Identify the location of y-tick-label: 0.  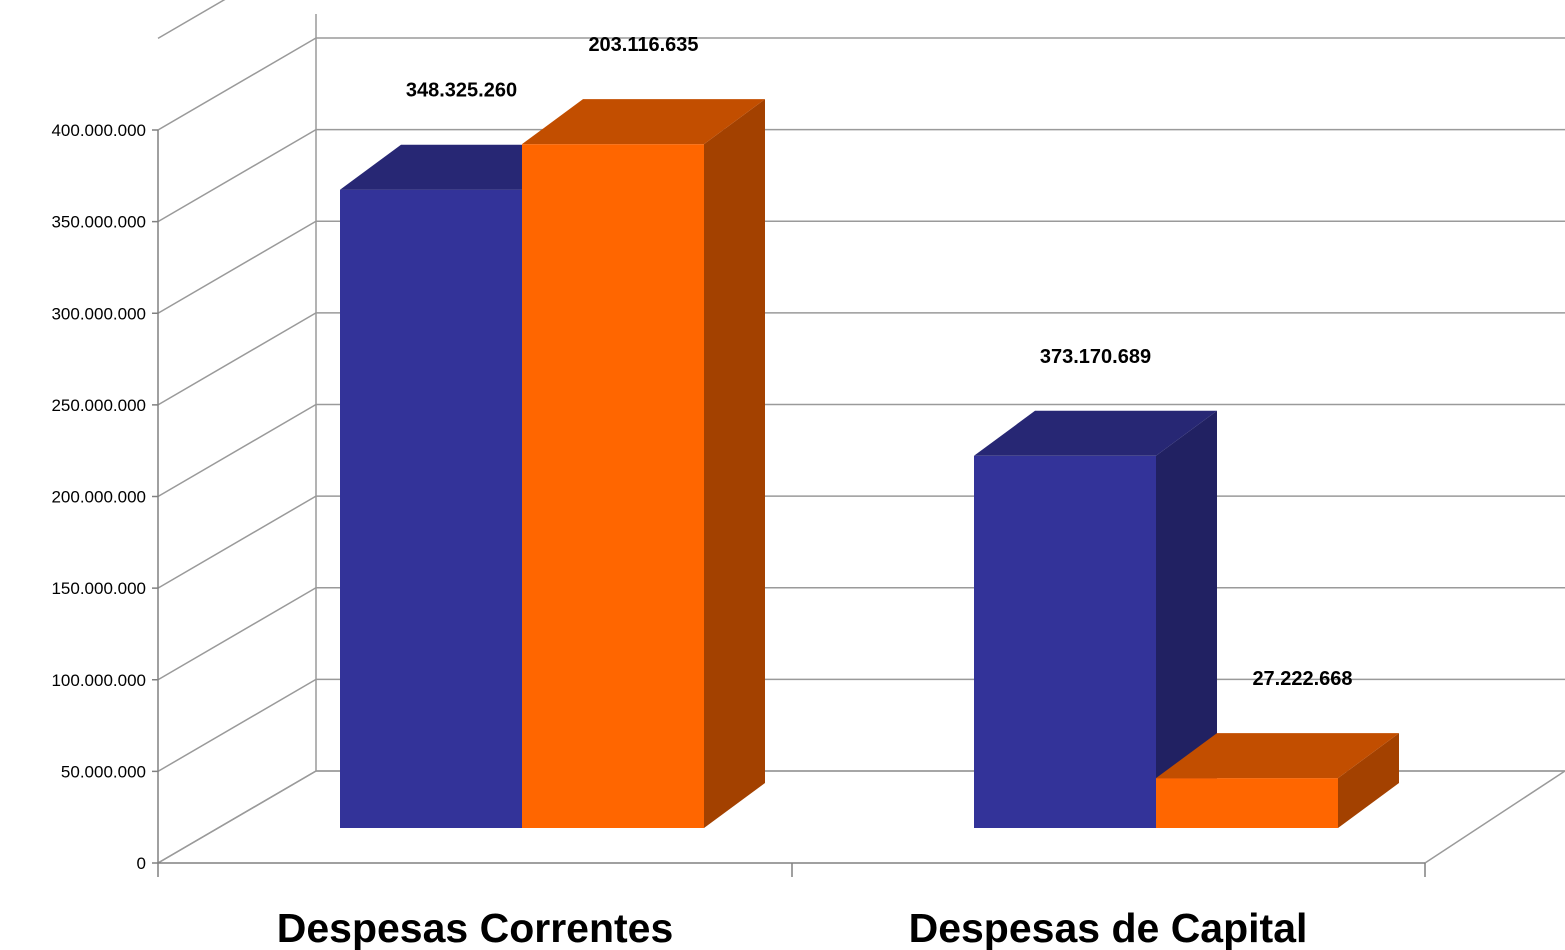
(141, 863).